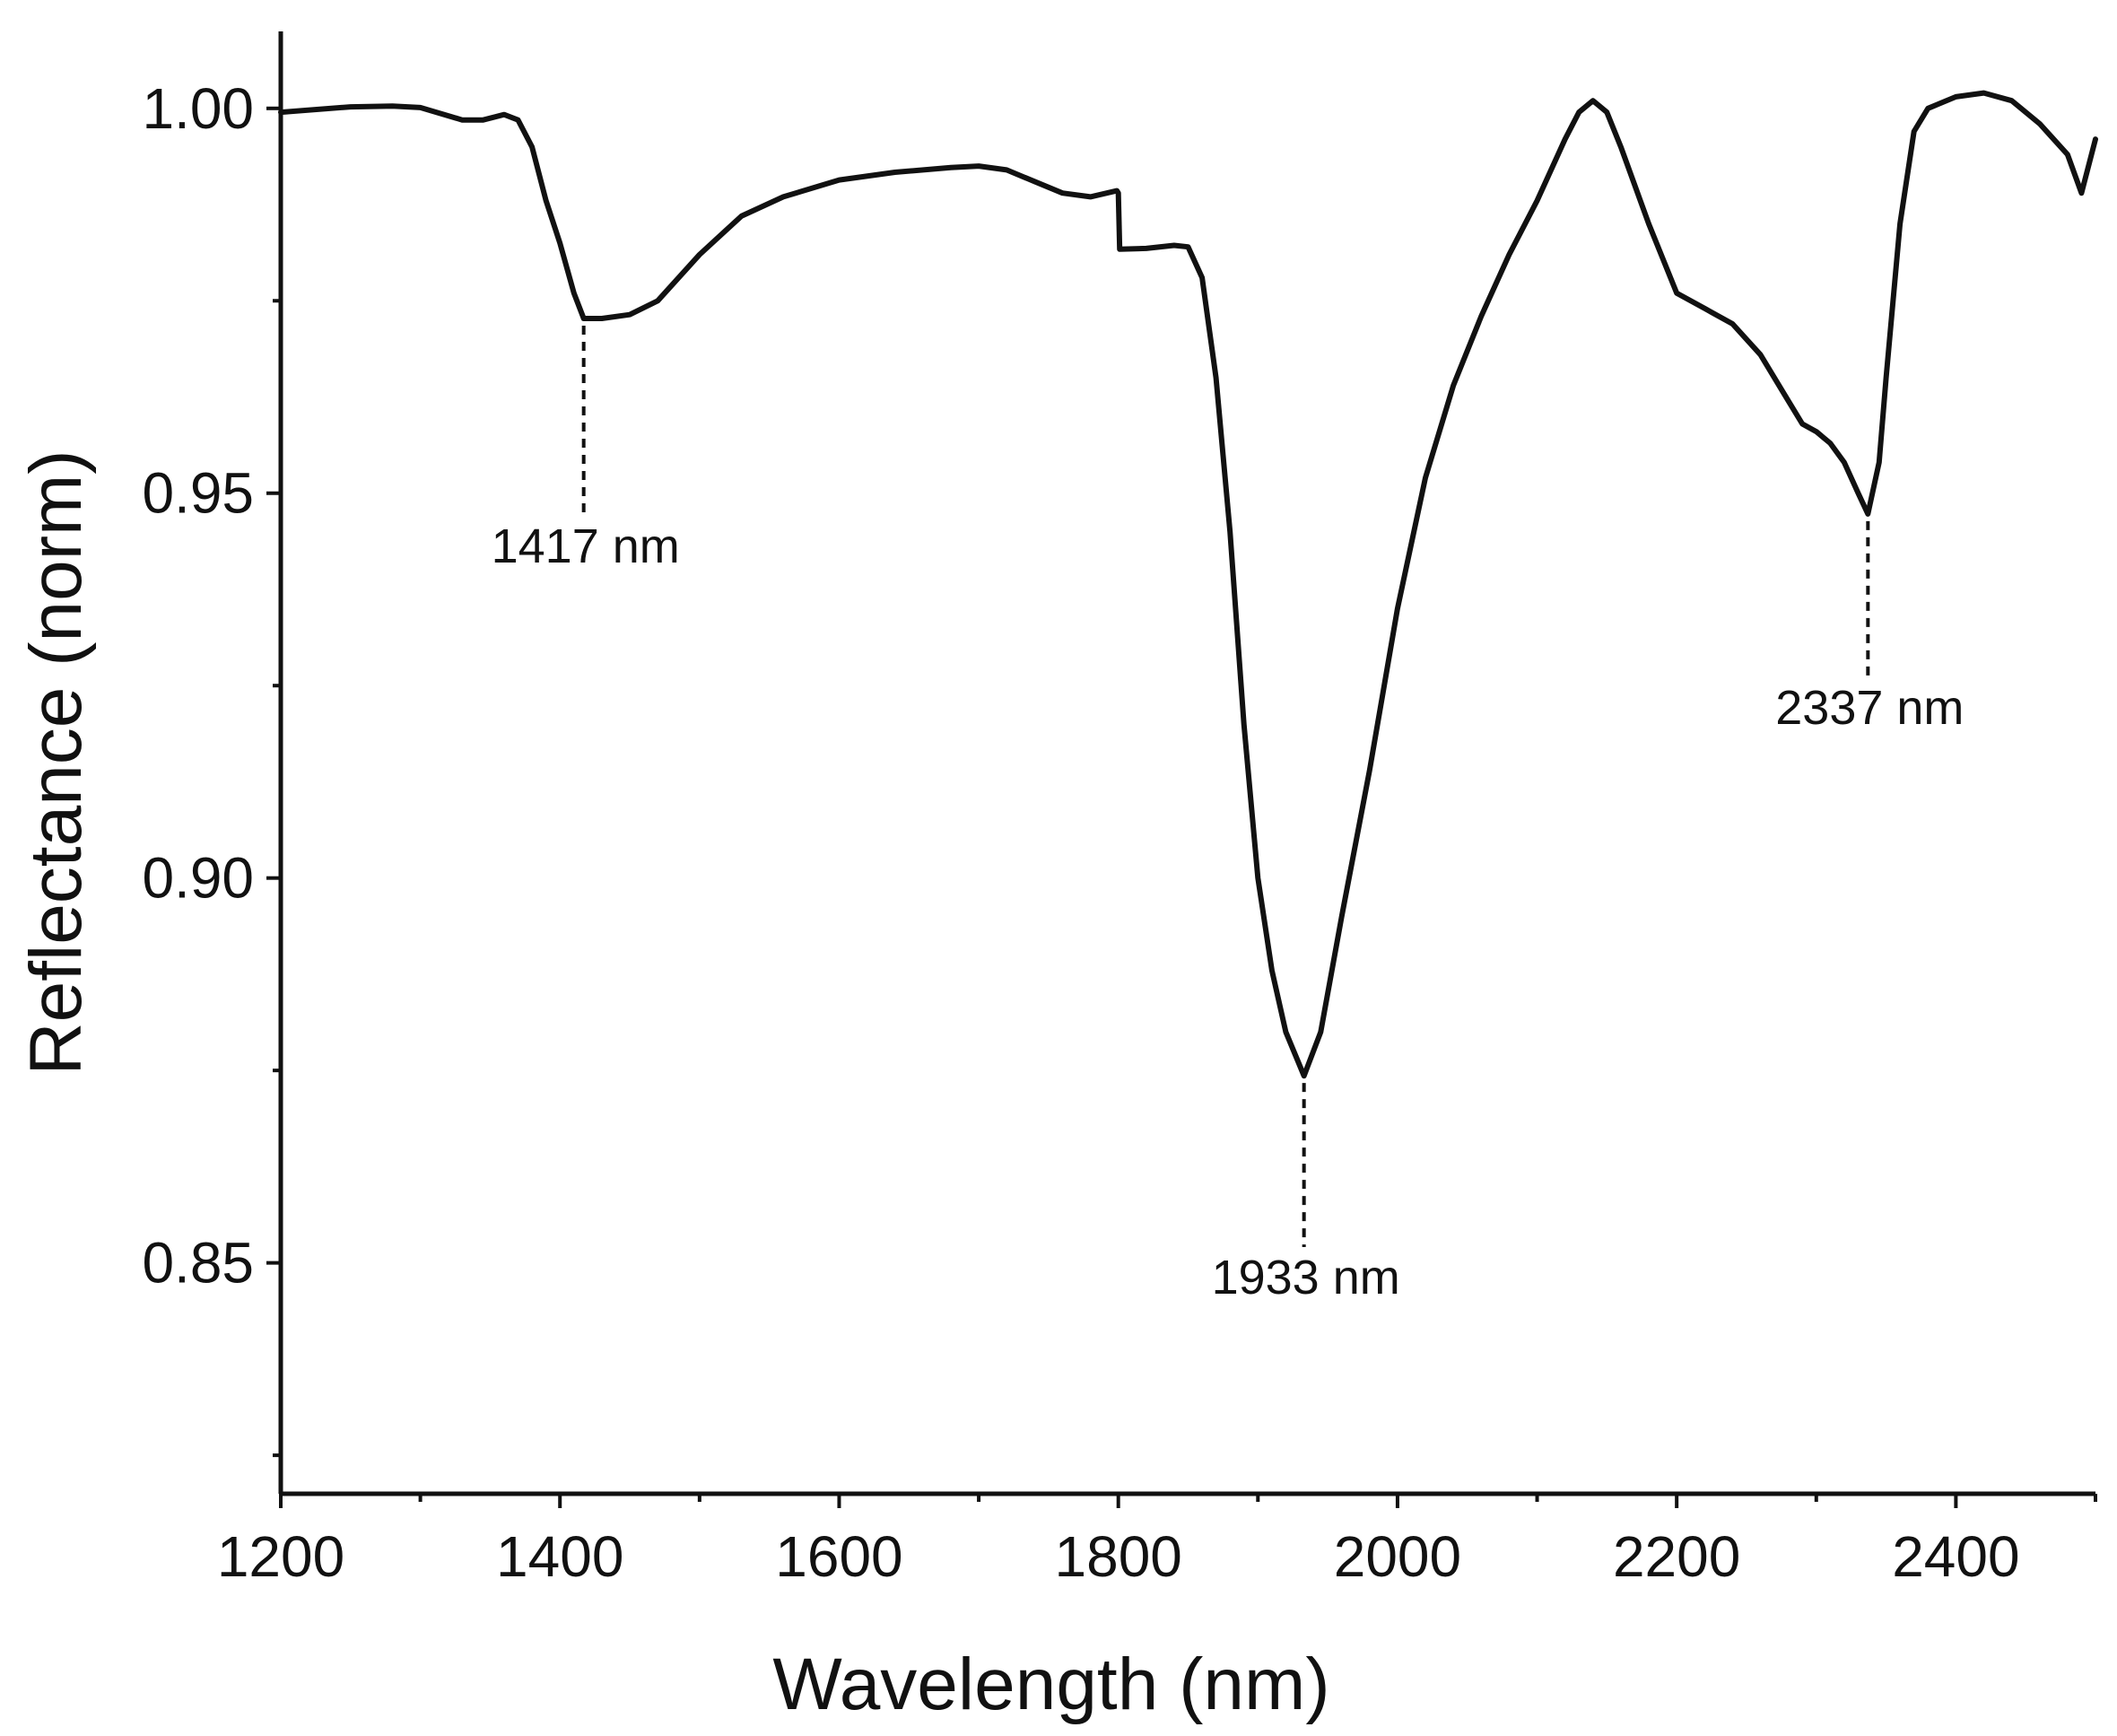  Describe the element at coordinates (1870, 708) in the screenshot. I see `annotation-label: 2337 nm` at that location.